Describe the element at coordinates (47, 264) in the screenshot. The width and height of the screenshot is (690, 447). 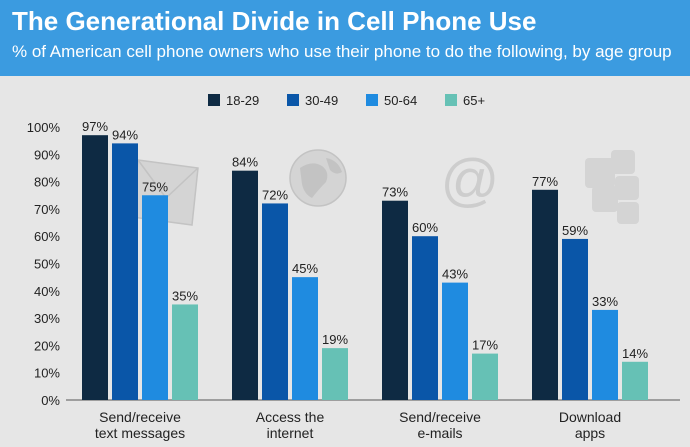
I see `y-tick-label: 50%` at that location.